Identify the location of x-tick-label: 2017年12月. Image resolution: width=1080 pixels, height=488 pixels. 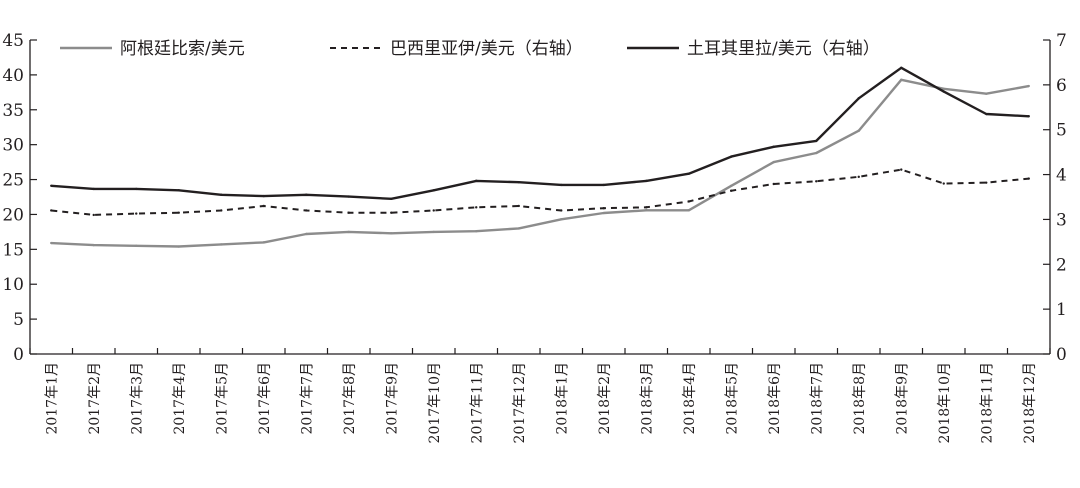
(520, 402).